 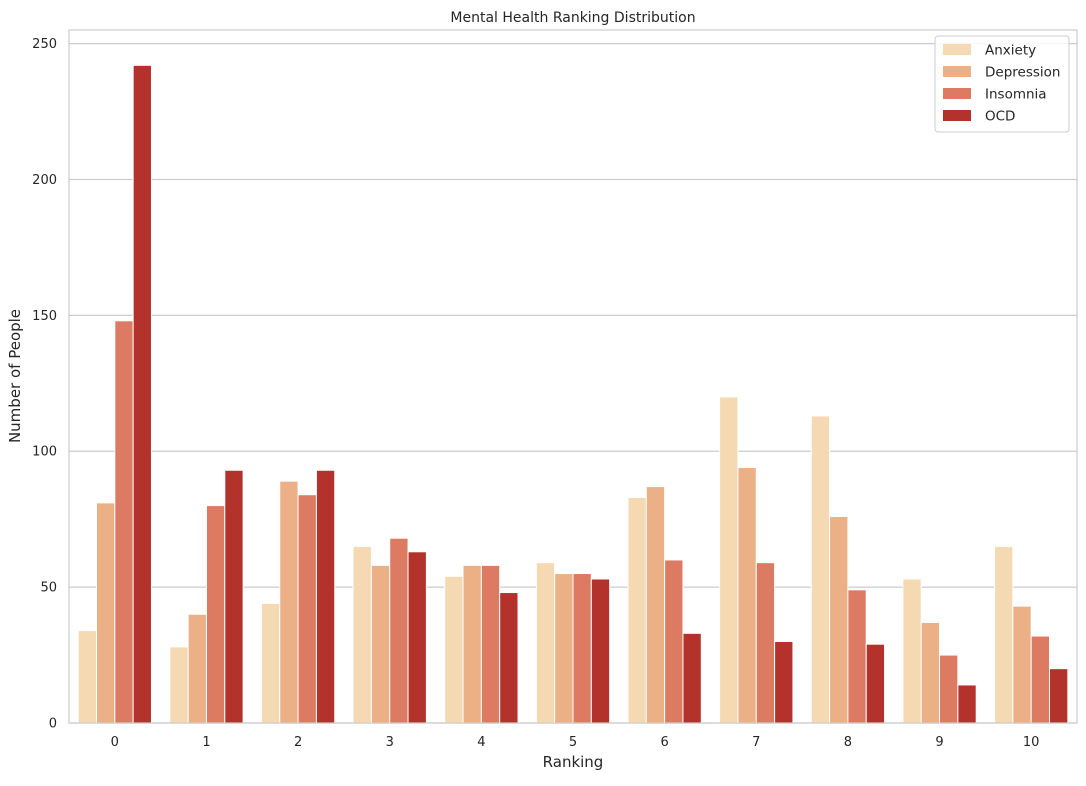 I want to click on y-tick-label: 0, so click(x=53, y=724).